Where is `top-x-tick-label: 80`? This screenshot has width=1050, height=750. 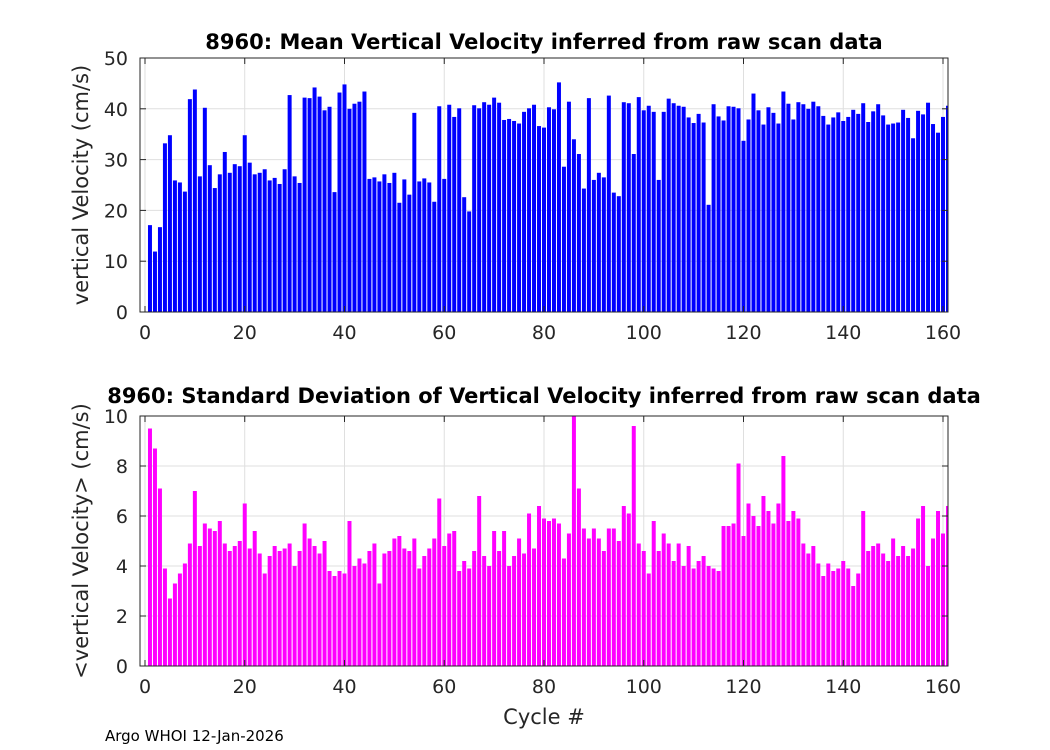 top-x-tick-label: 80 is located at coordinates (544, 333).